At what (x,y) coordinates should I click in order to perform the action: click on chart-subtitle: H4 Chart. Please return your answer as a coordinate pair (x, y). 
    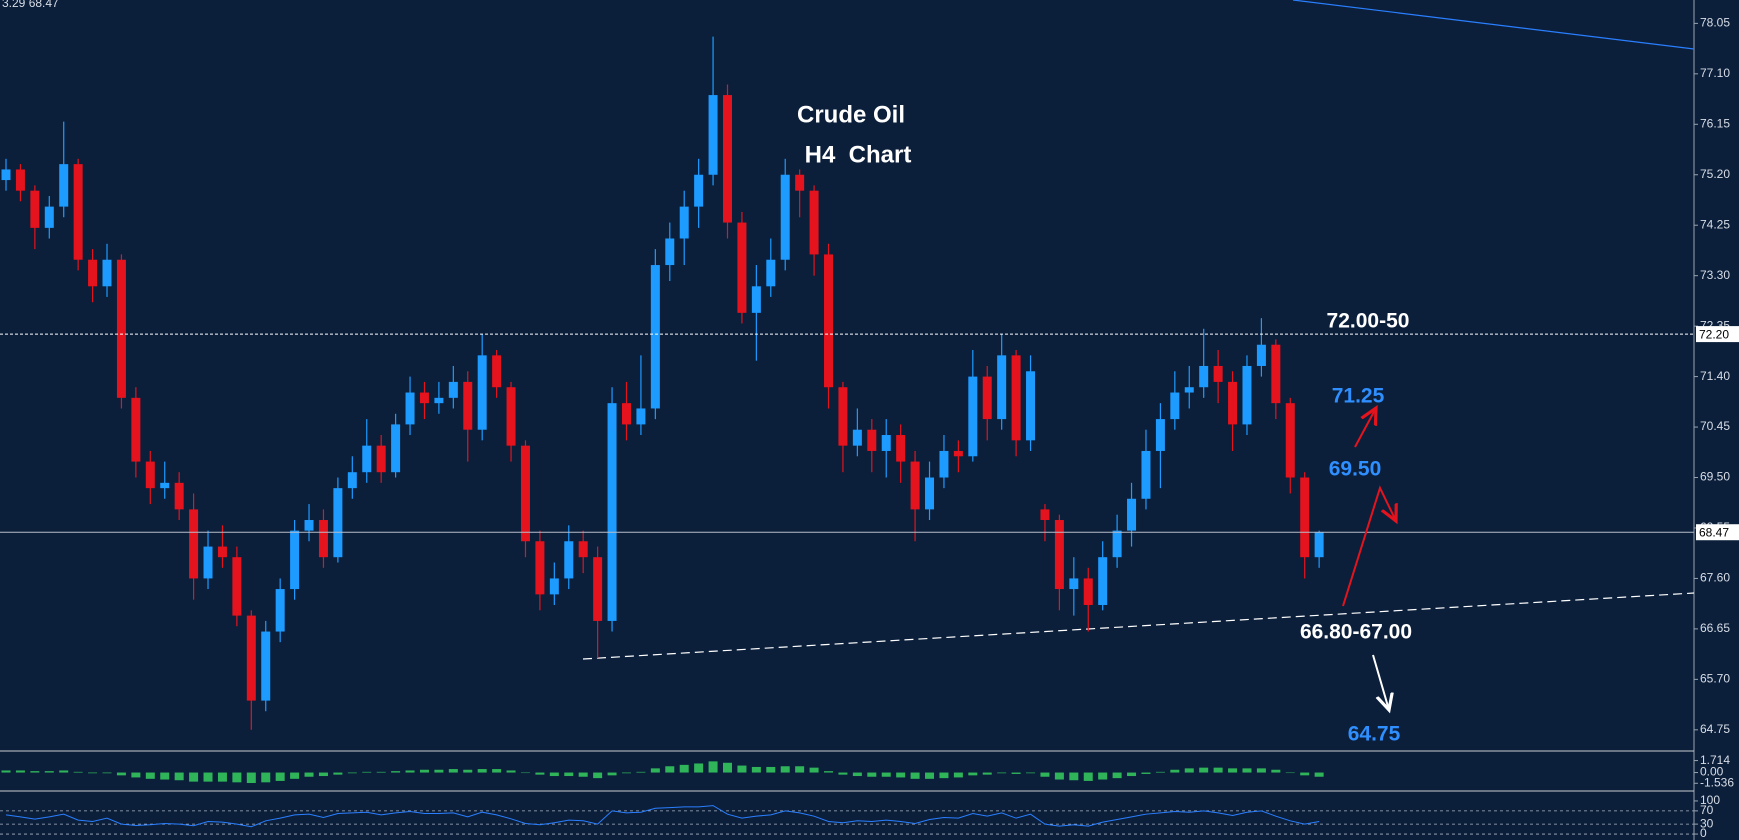
    Looking at the image, I should click on (858, 154).